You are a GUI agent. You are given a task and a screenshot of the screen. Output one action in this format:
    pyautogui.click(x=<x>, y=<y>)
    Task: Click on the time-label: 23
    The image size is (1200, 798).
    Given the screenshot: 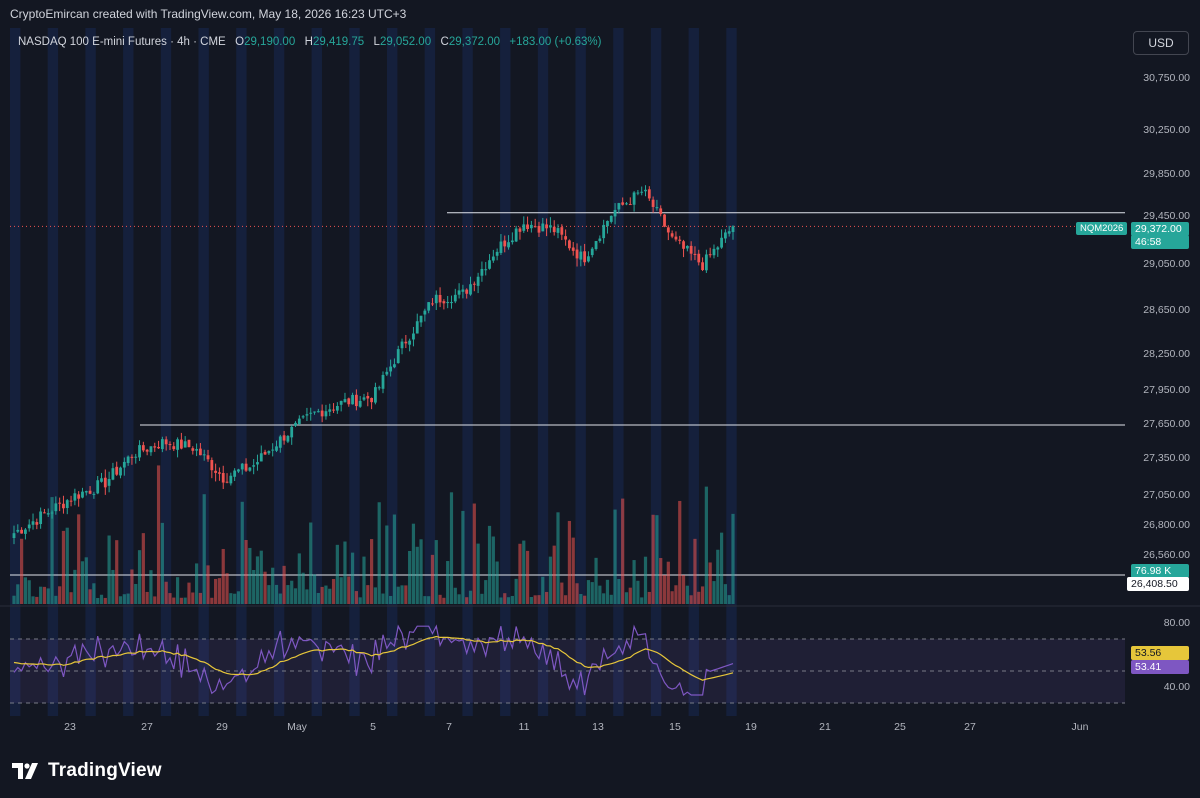 What is the action you would take?
    pyautogui.click(x=70, y=727)
    